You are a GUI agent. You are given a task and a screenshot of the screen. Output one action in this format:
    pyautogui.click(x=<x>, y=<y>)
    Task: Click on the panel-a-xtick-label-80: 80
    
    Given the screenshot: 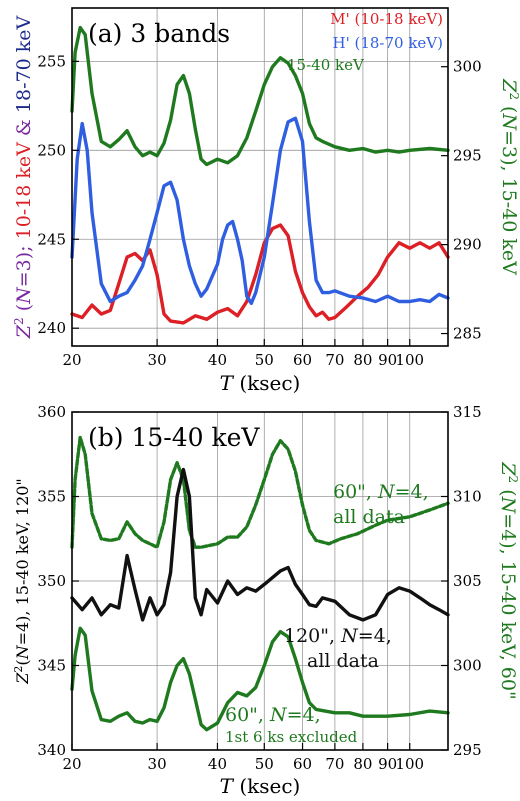 What is the action you would take?
    pyautogui.click(x=362, y=360)
    